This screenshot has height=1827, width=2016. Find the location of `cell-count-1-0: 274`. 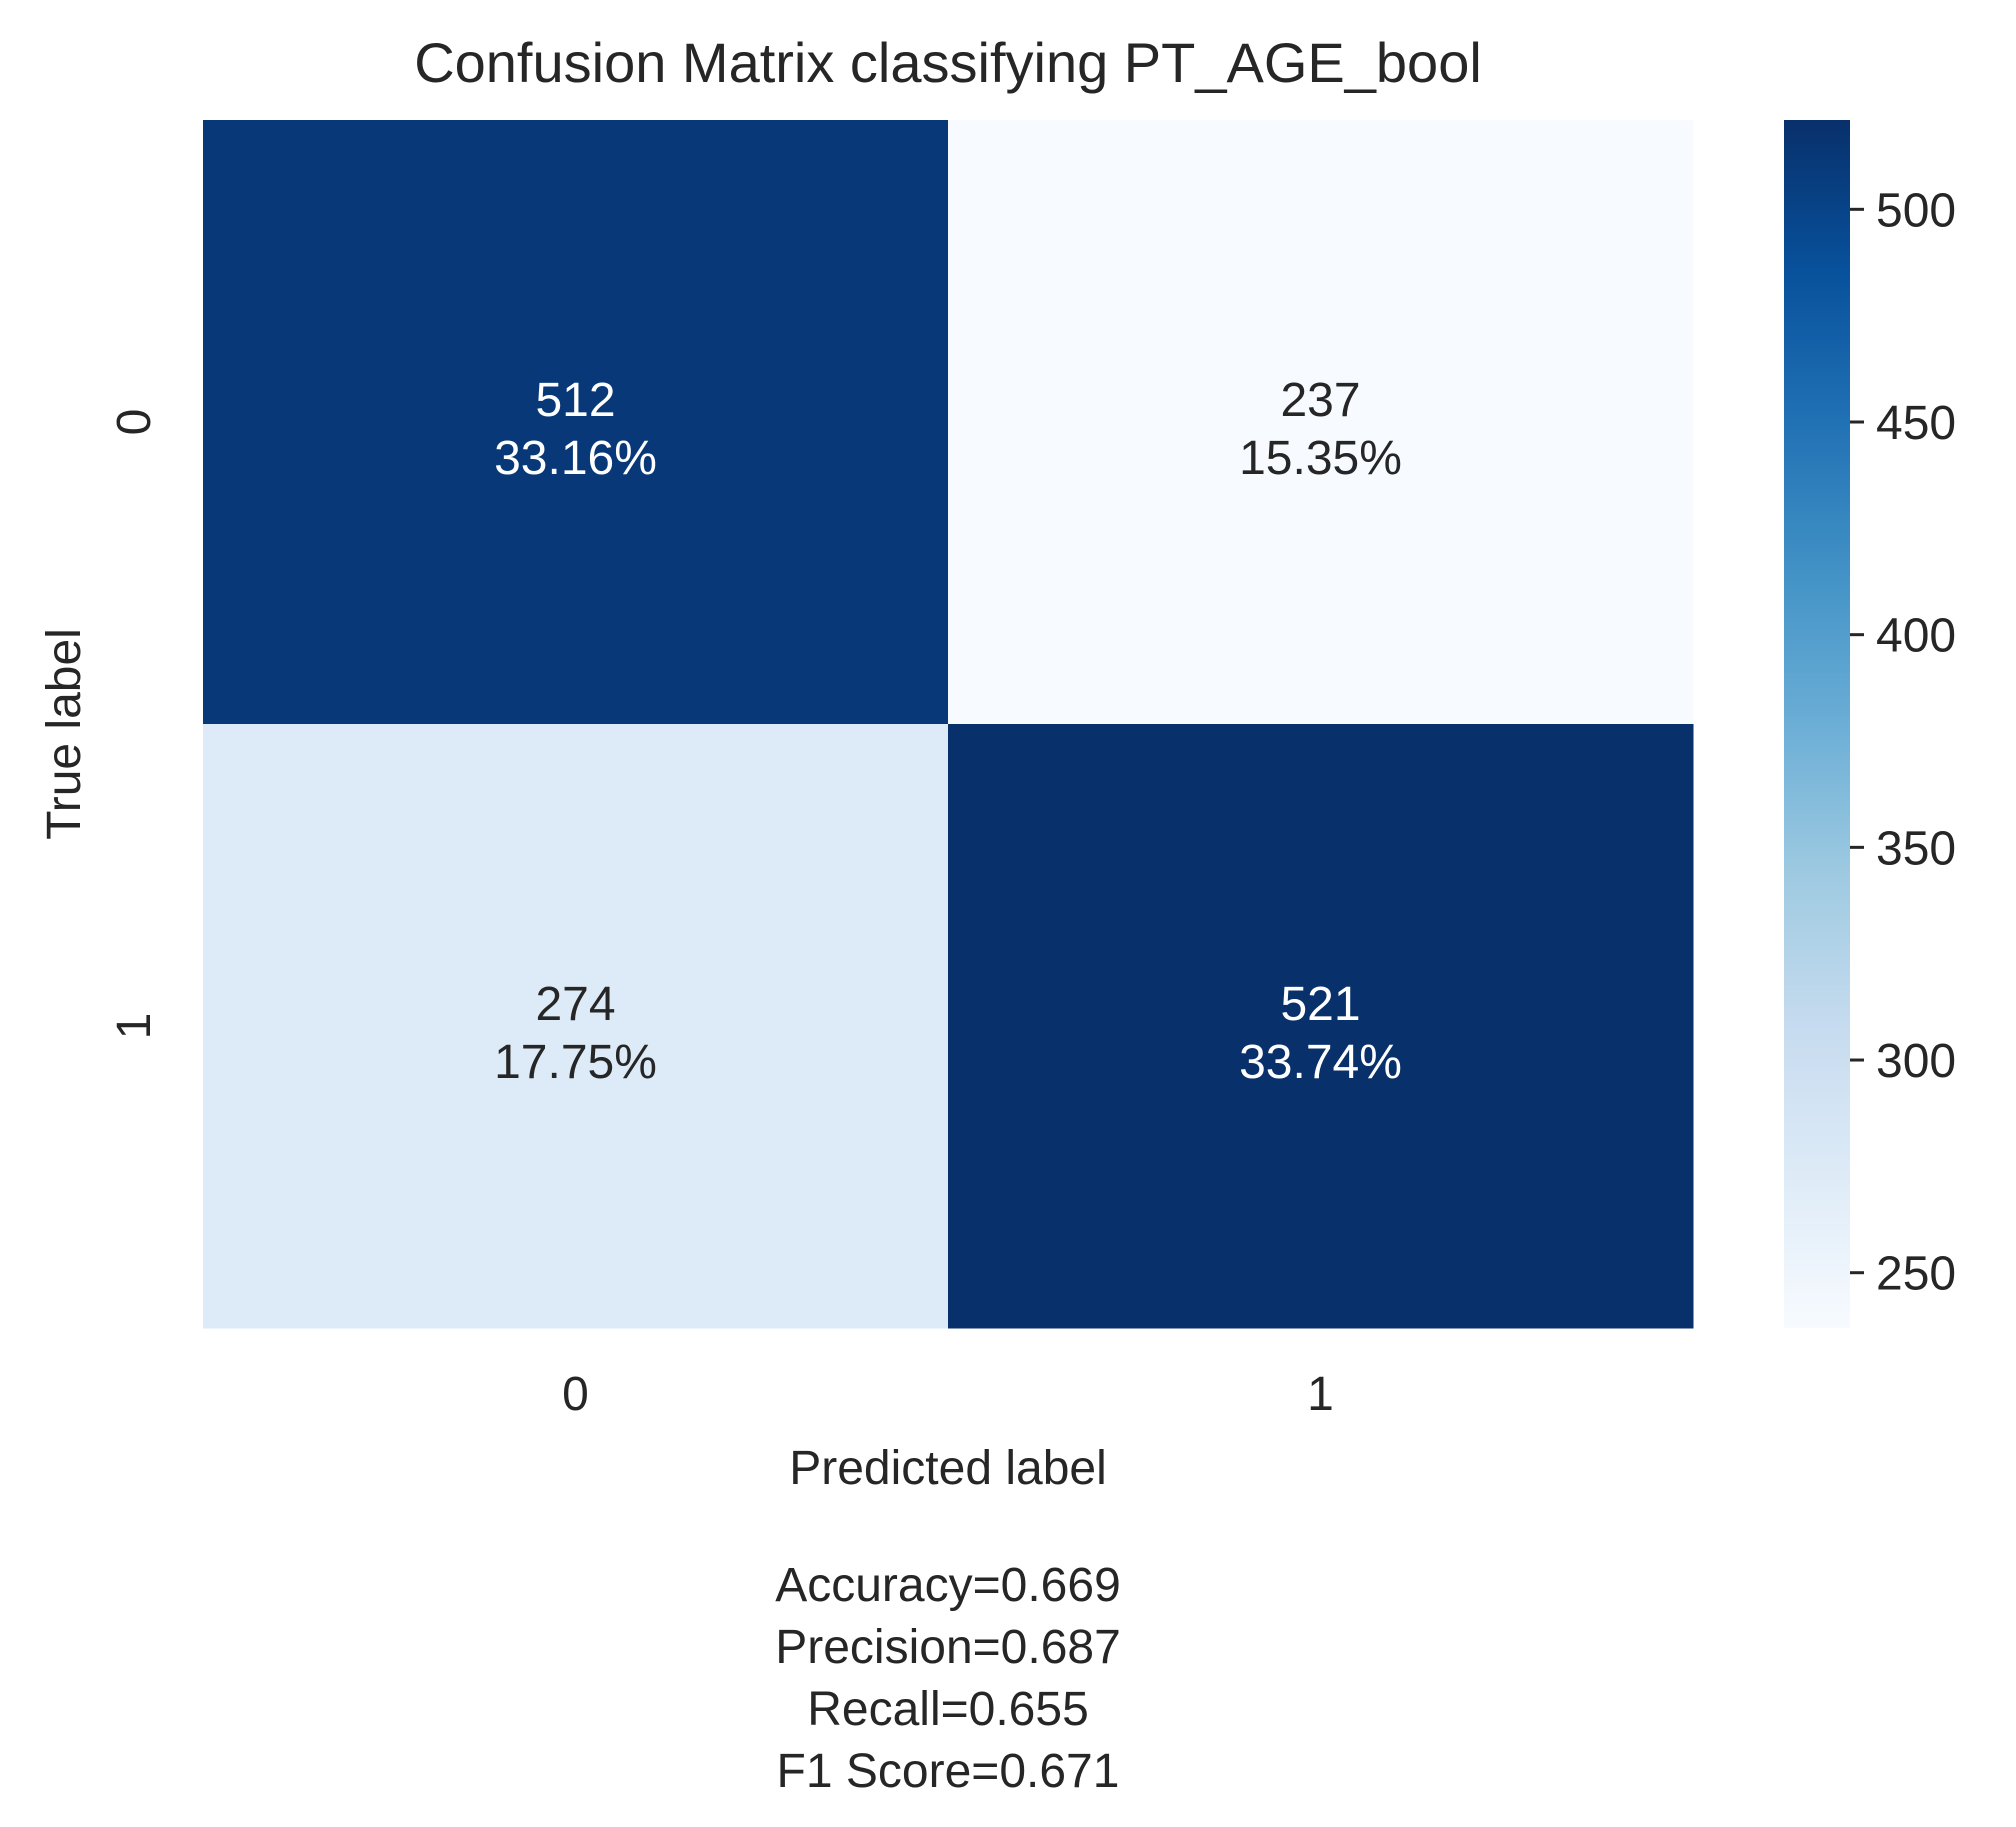

cell-count-1-0: 274 is located at coordinates (575, 1004).